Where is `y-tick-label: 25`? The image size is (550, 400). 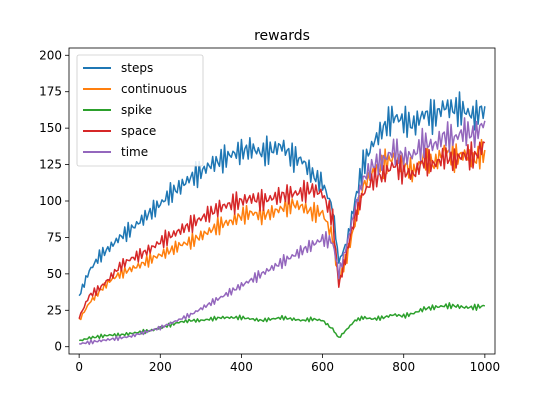
y-tick-label: 25 is located at coordinates (54, 310).